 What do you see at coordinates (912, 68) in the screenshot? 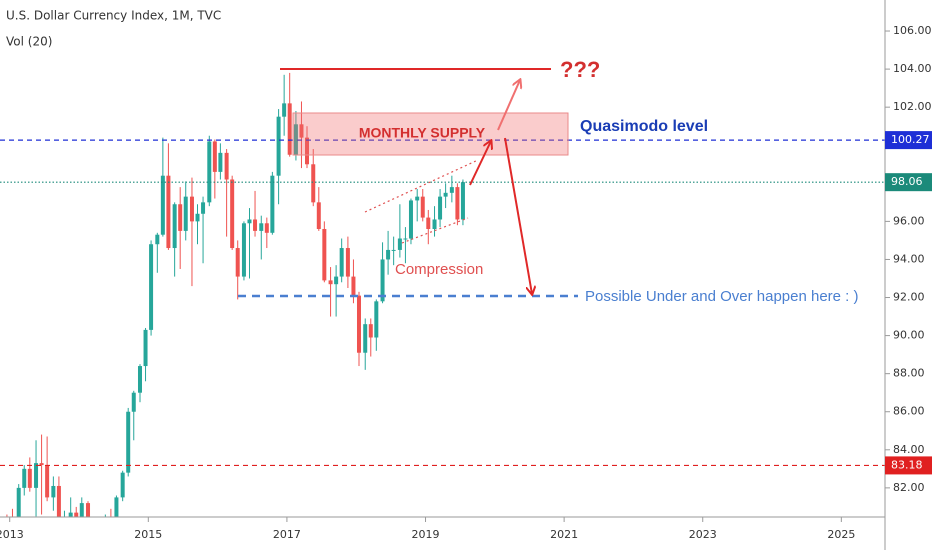
I see `y-tick-label: 104.00` at bounding box center [912, 68].